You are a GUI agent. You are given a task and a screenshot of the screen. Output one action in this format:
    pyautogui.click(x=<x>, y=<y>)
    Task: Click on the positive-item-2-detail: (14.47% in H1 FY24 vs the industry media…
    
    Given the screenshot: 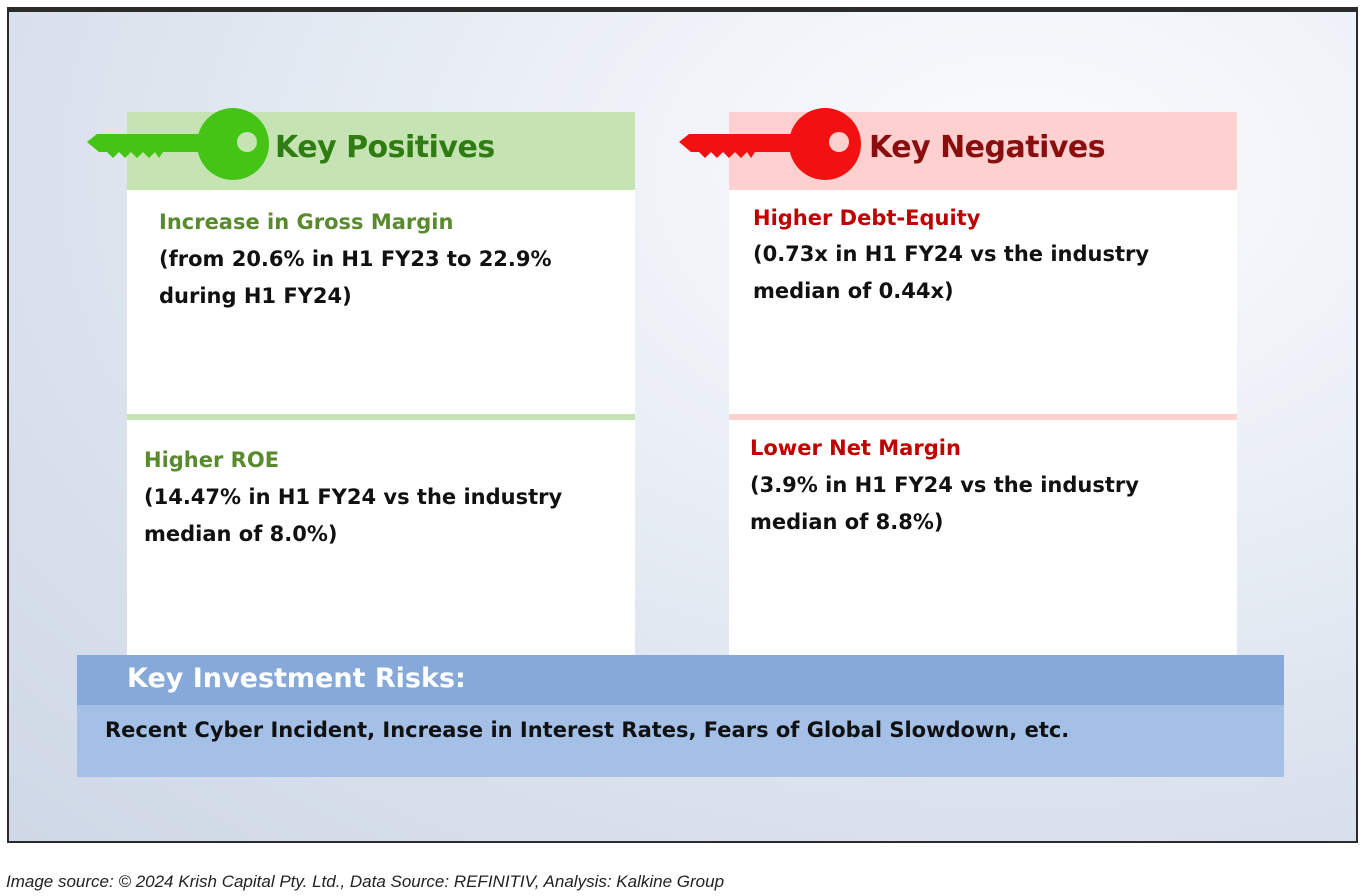 What is the action you would take?
    pyautogui.click(x=353, y=515)
    